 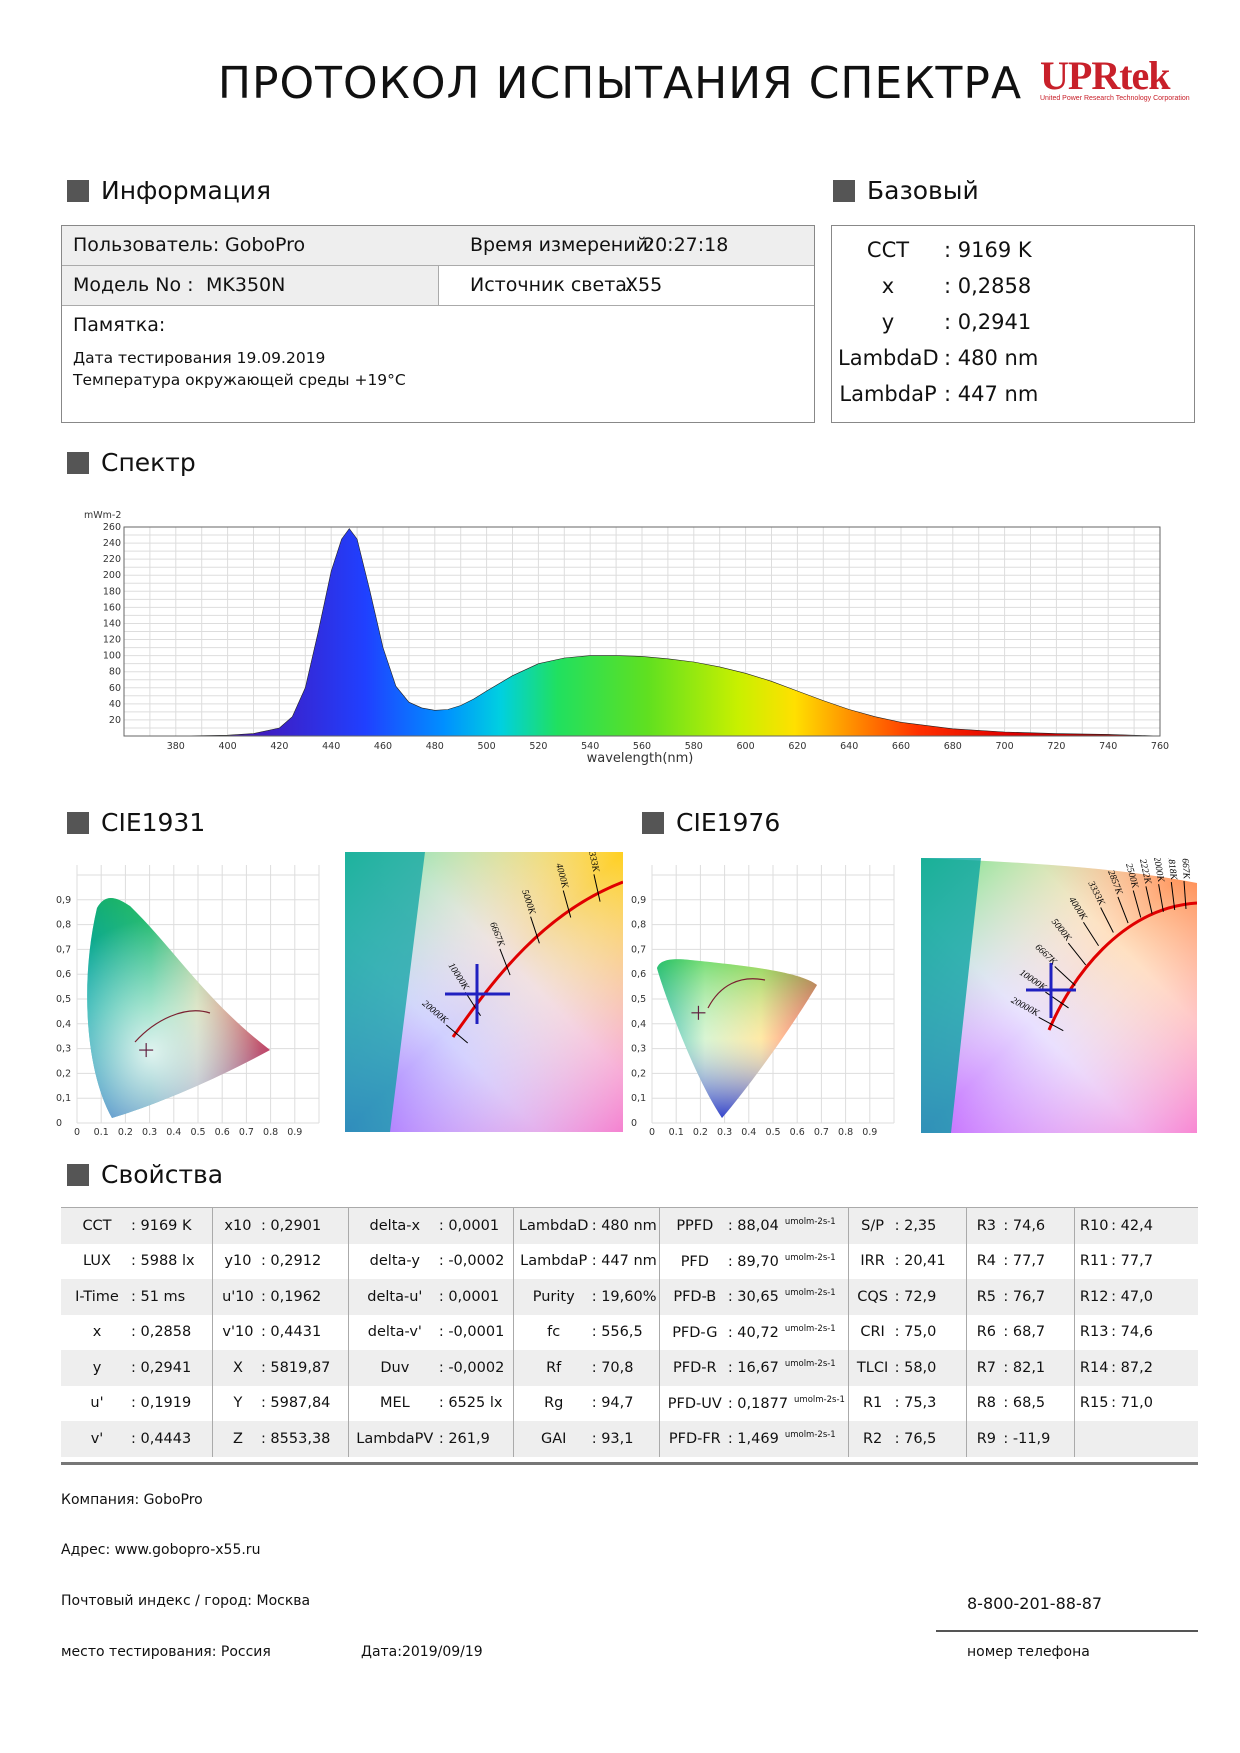 What do you see at coordinates (638, 974) in the screenshot?
I see `y-tick-label: 0,6` at bounding box center [638, 974].